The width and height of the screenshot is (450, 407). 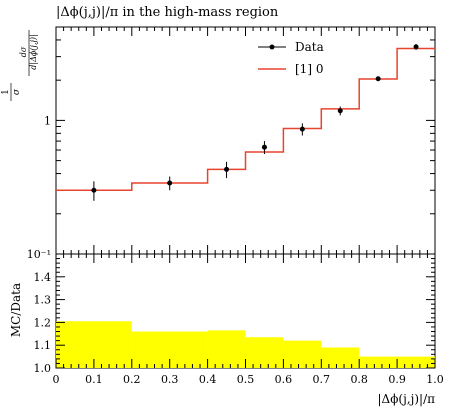 What do you see at coordinates (435, 379) in the screenshot?
I see `x-tick-label: 1.0` at bounding box center [435, 379].